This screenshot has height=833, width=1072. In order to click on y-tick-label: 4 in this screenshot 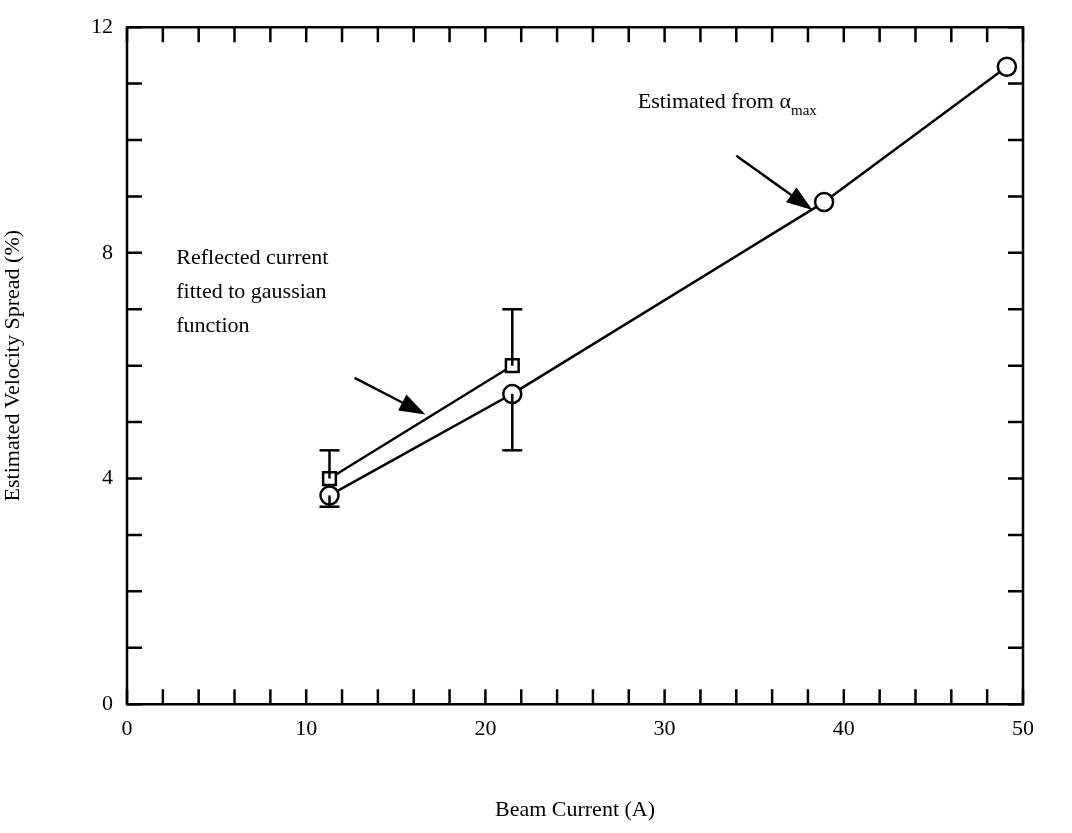, I will do `click(107, 477)`.